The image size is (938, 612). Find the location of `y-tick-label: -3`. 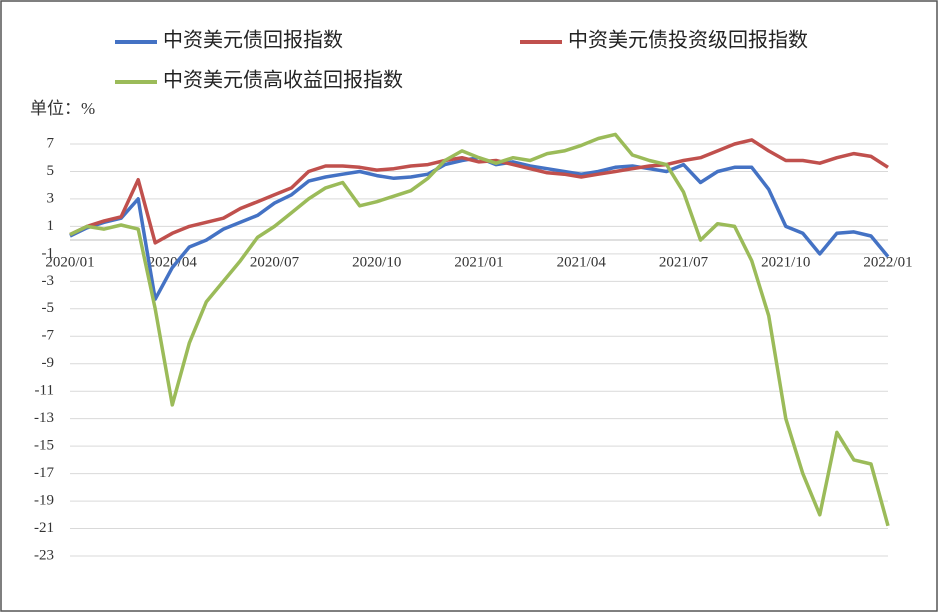

y-tick-label: -3 is located at coordinates (48, 281).